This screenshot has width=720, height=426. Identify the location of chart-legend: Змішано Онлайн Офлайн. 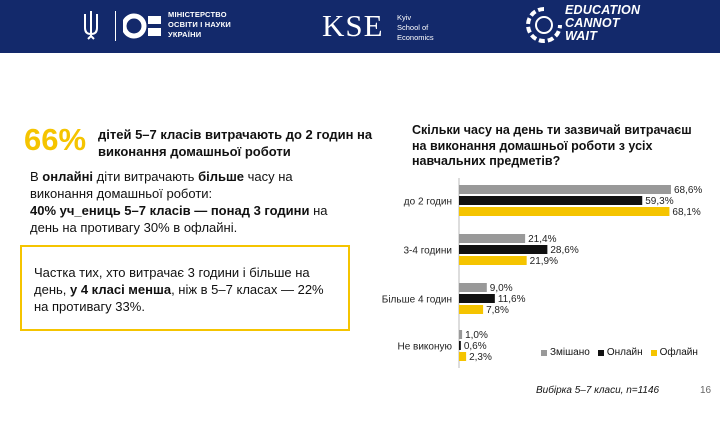
(623, 352).